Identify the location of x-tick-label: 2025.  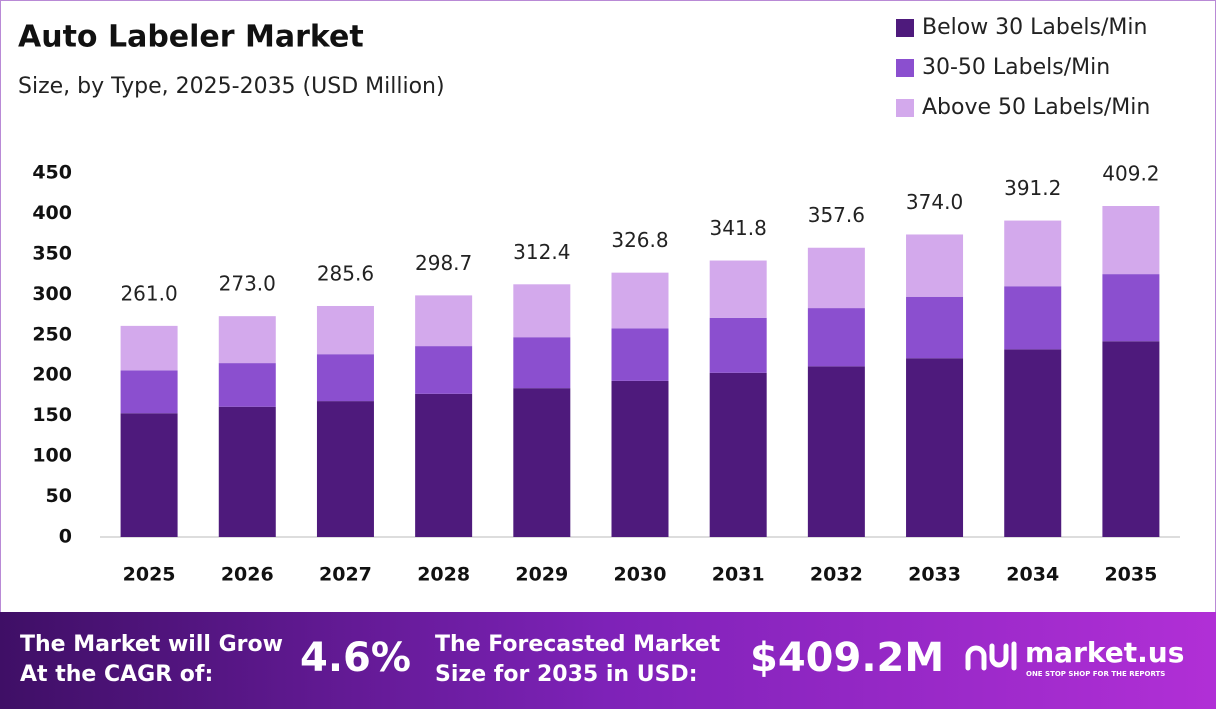
(149, 575).